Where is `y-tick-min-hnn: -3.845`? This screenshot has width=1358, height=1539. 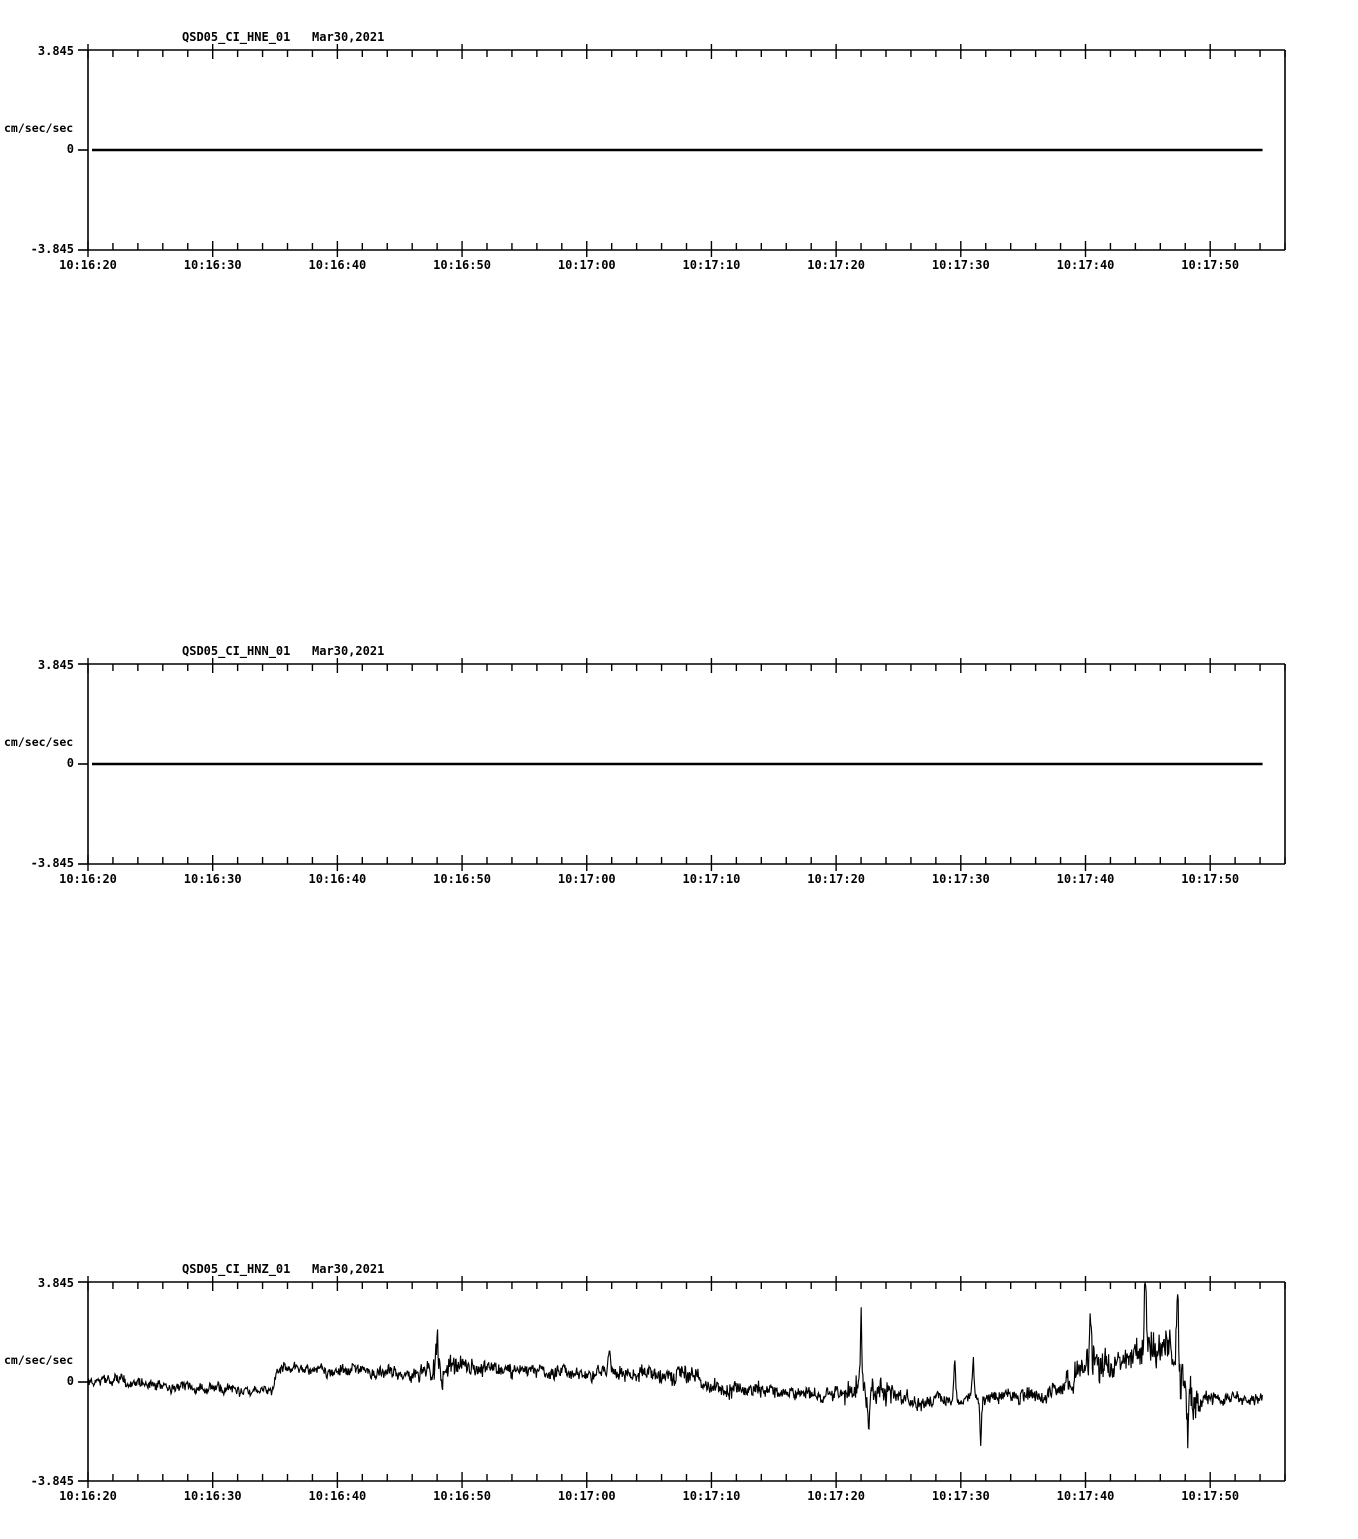
y-tick-min-hnn: -3.845 is located at coordinates (52, 863).